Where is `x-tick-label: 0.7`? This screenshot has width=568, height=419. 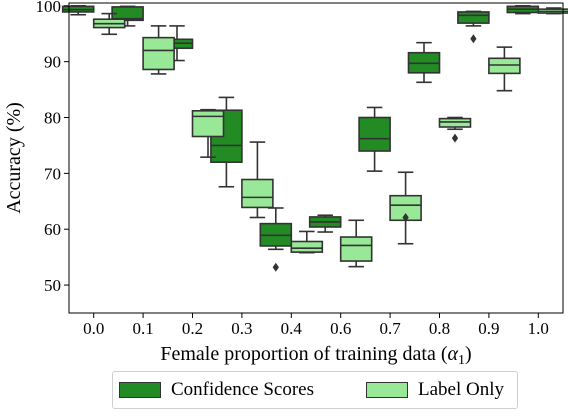 x-tick-label: 0.7 is located at coordinates (390, 328).